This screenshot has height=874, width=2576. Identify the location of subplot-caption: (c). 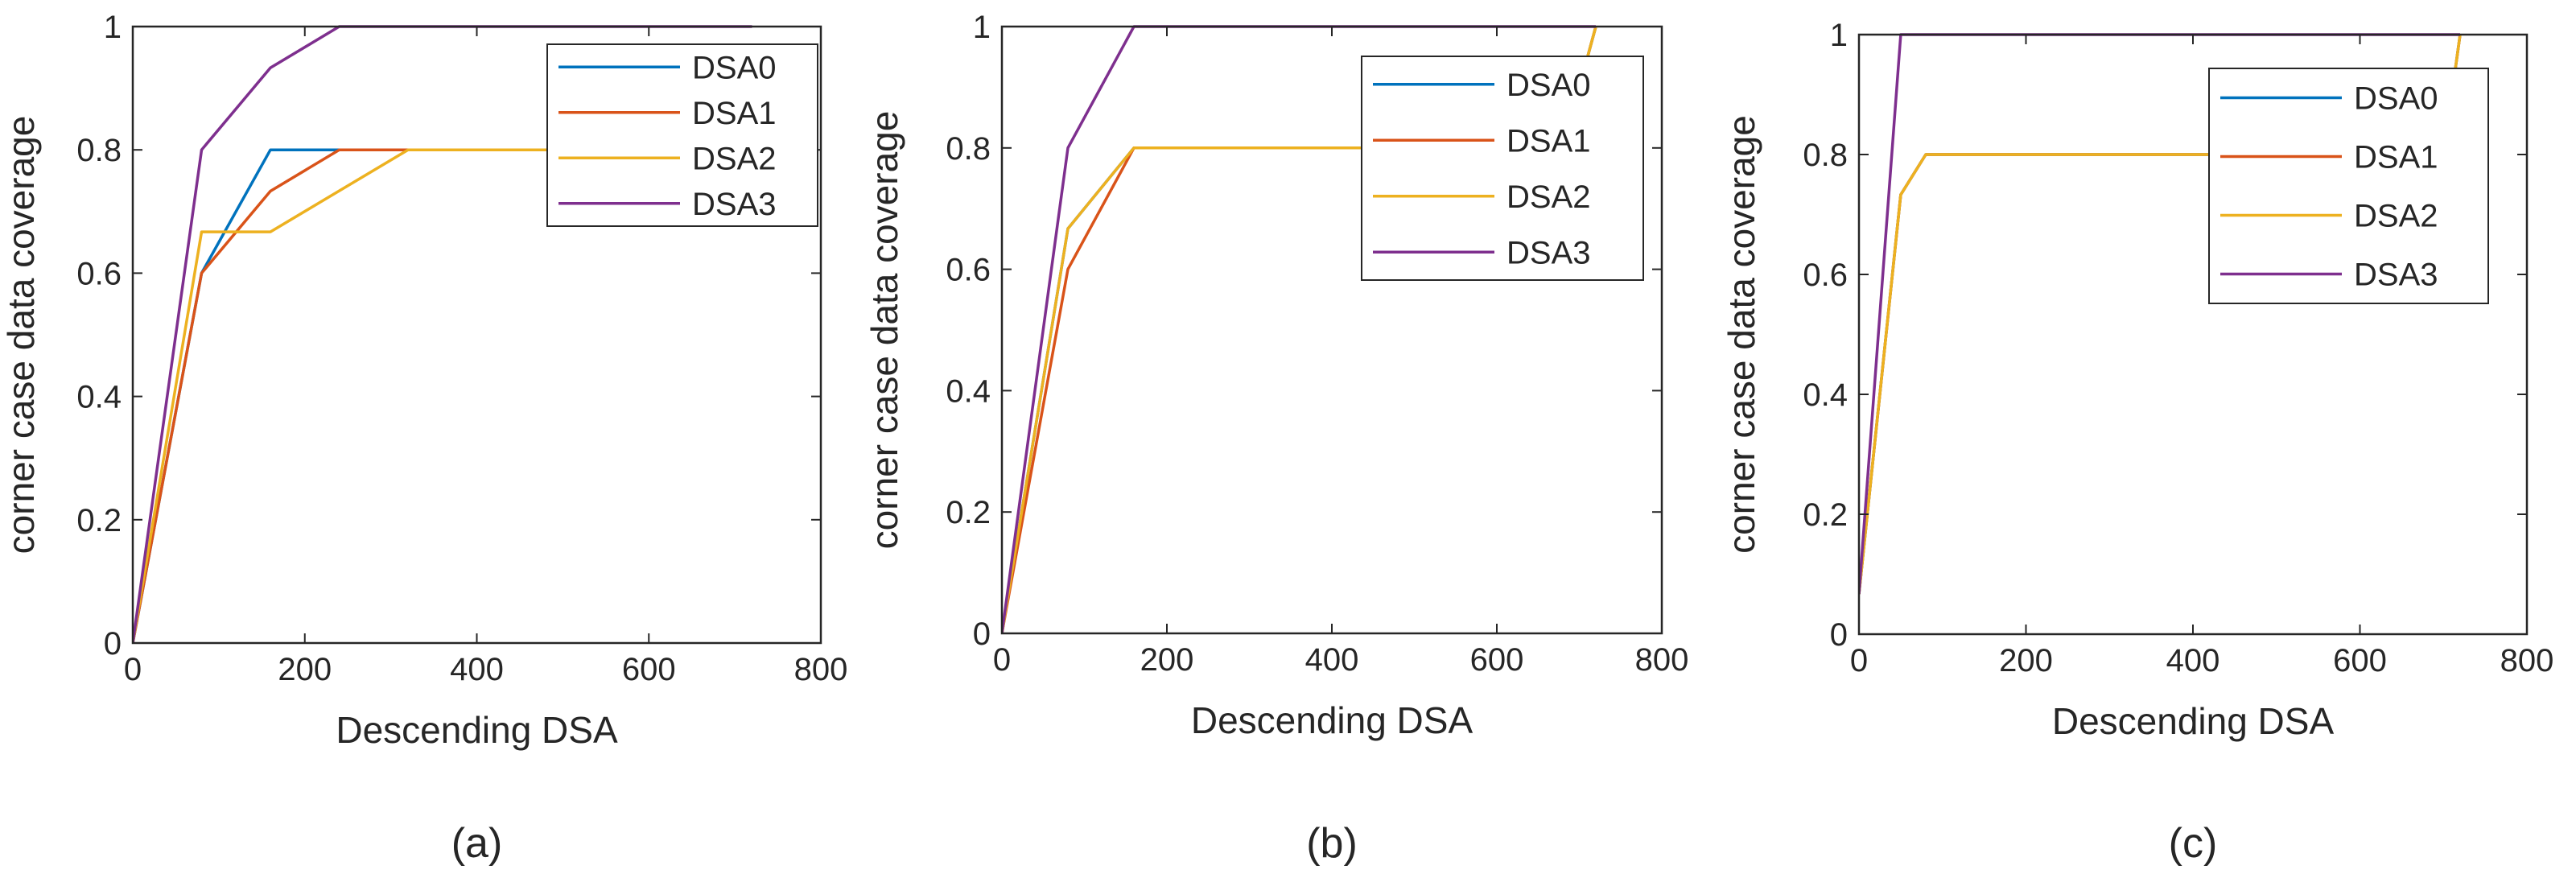
(2193, 844).